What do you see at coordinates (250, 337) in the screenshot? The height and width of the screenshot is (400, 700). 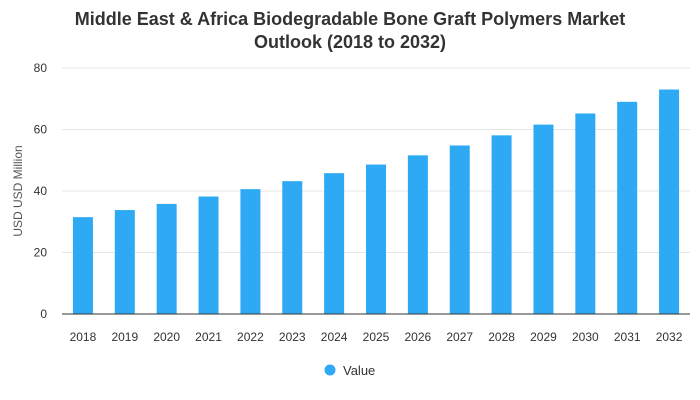 I see `x-tick-label: 2022` at bounding box center [250, 337].